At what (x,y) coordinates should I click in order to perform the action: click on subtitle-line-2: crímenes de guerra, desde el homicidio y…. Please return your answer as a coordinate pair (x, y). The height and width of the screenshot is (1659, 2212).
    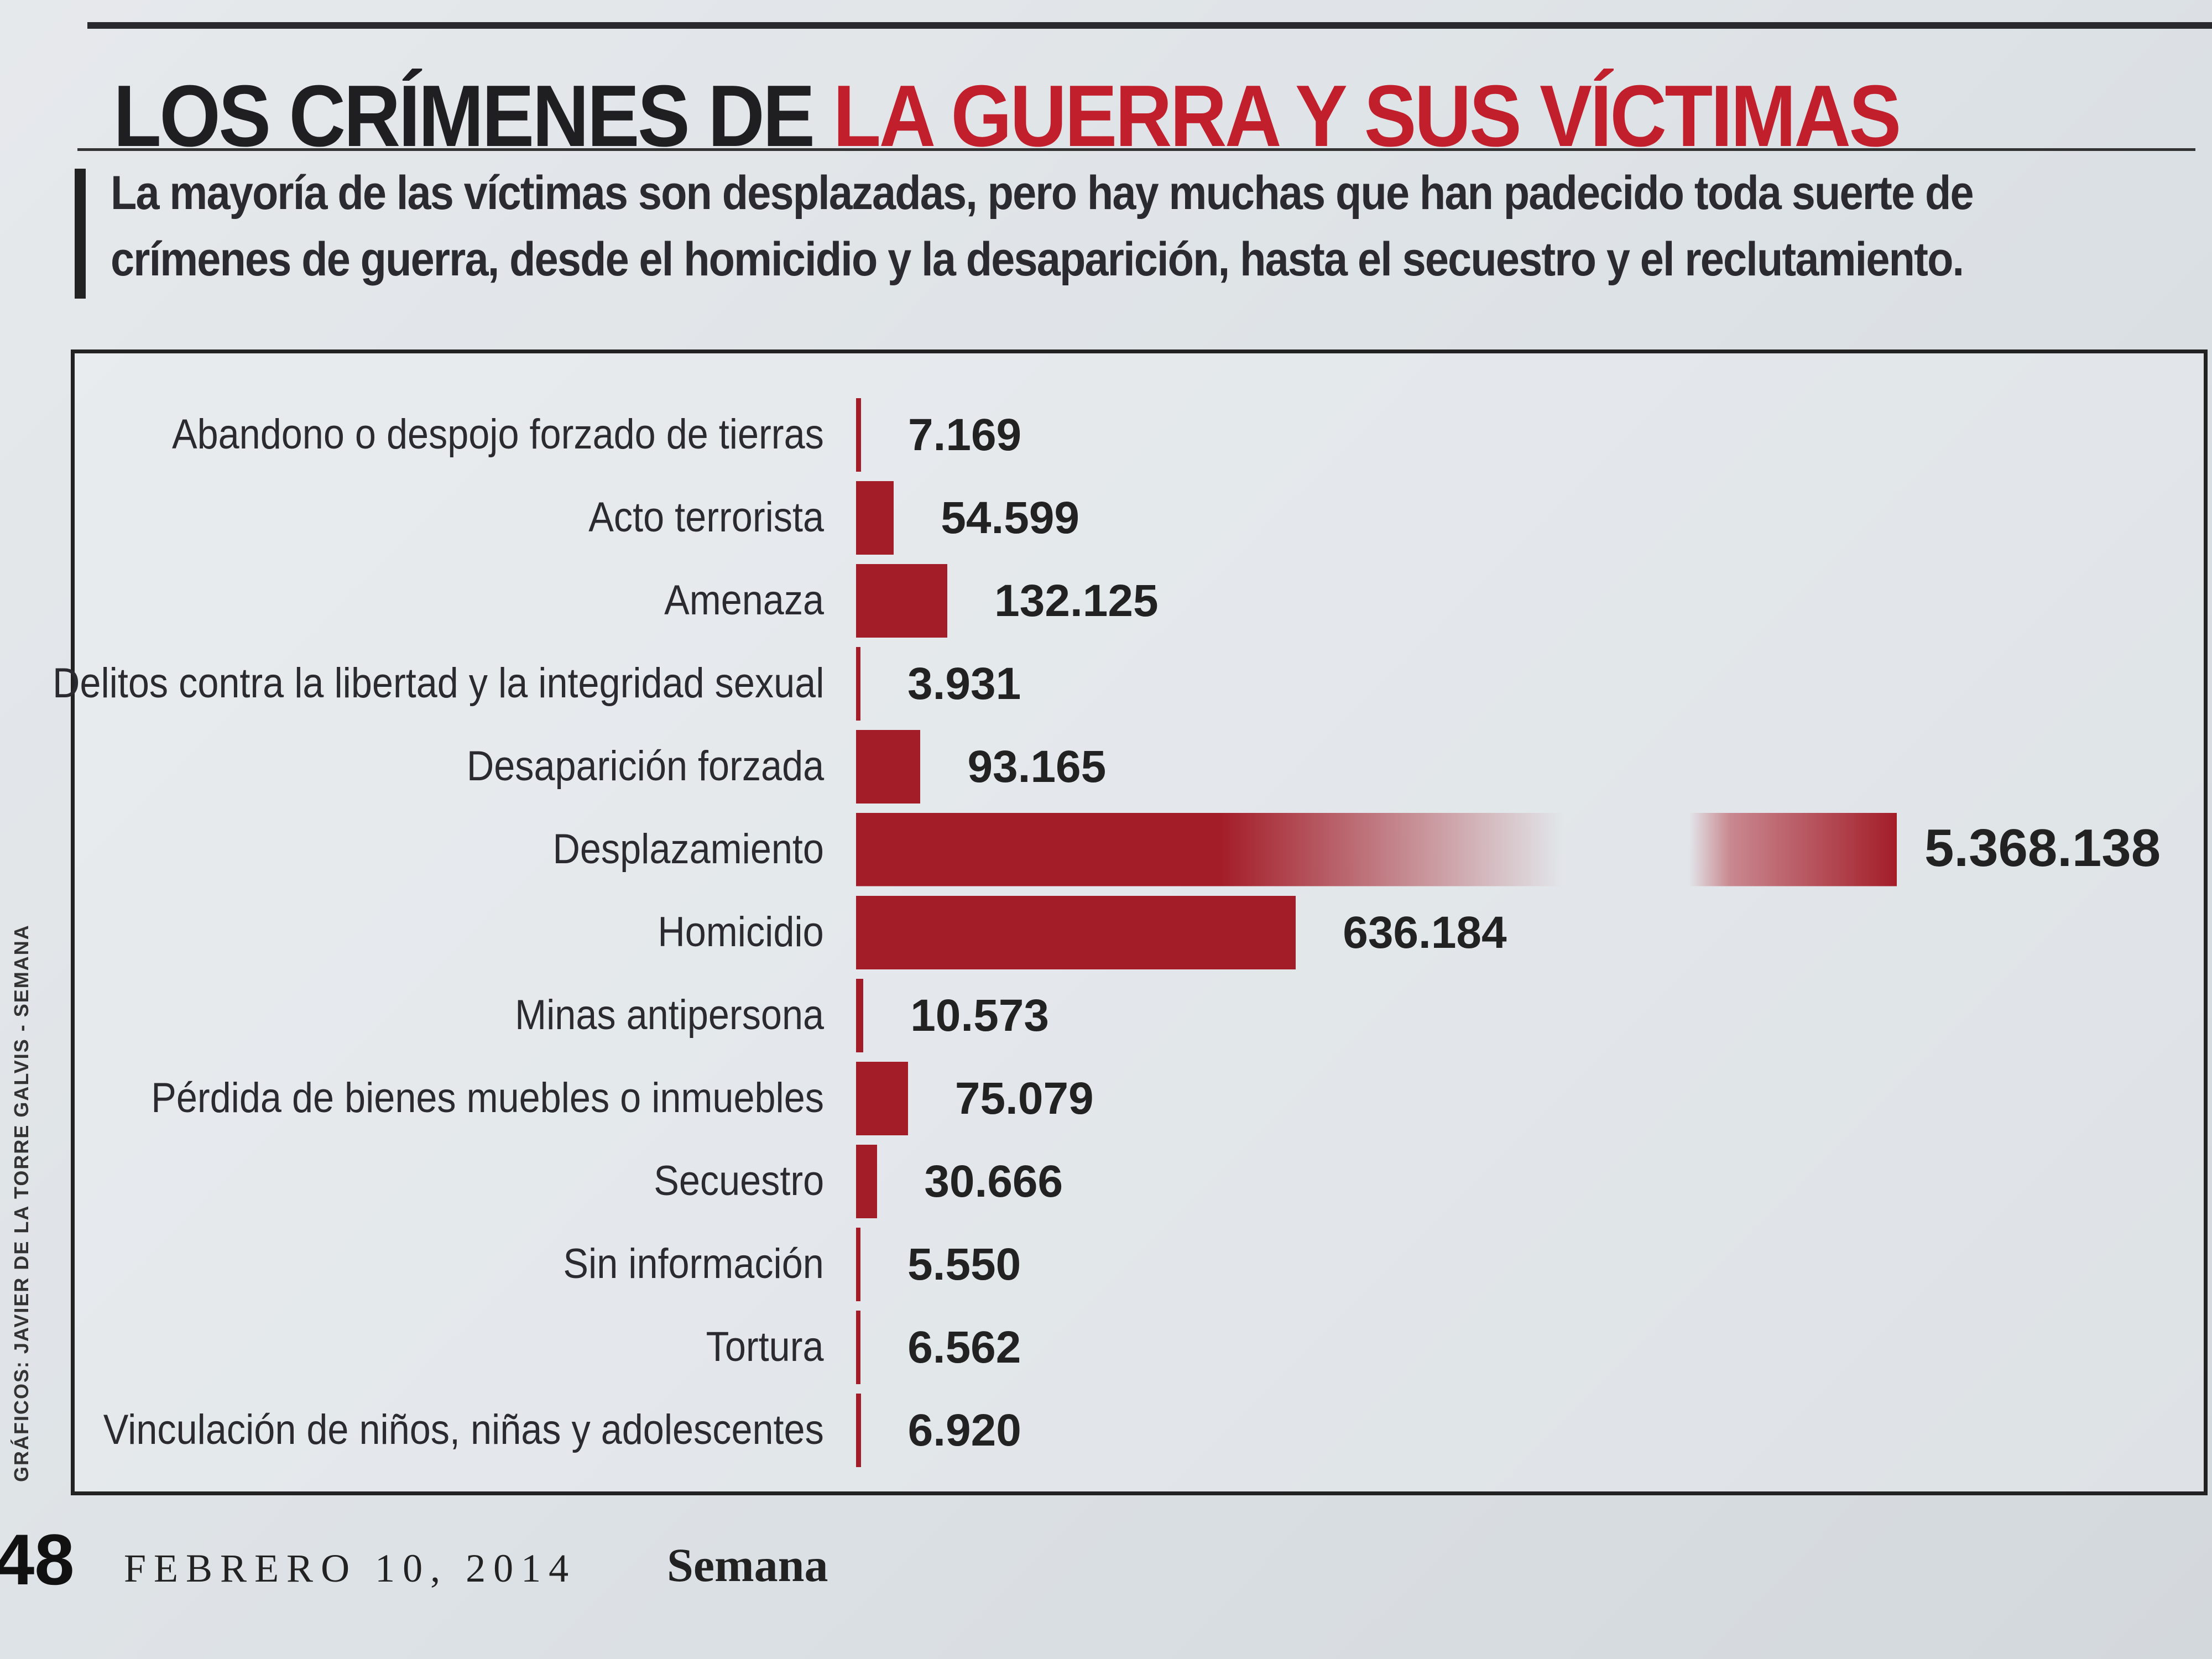
    Looking at the image, I should click on (1037, 260).